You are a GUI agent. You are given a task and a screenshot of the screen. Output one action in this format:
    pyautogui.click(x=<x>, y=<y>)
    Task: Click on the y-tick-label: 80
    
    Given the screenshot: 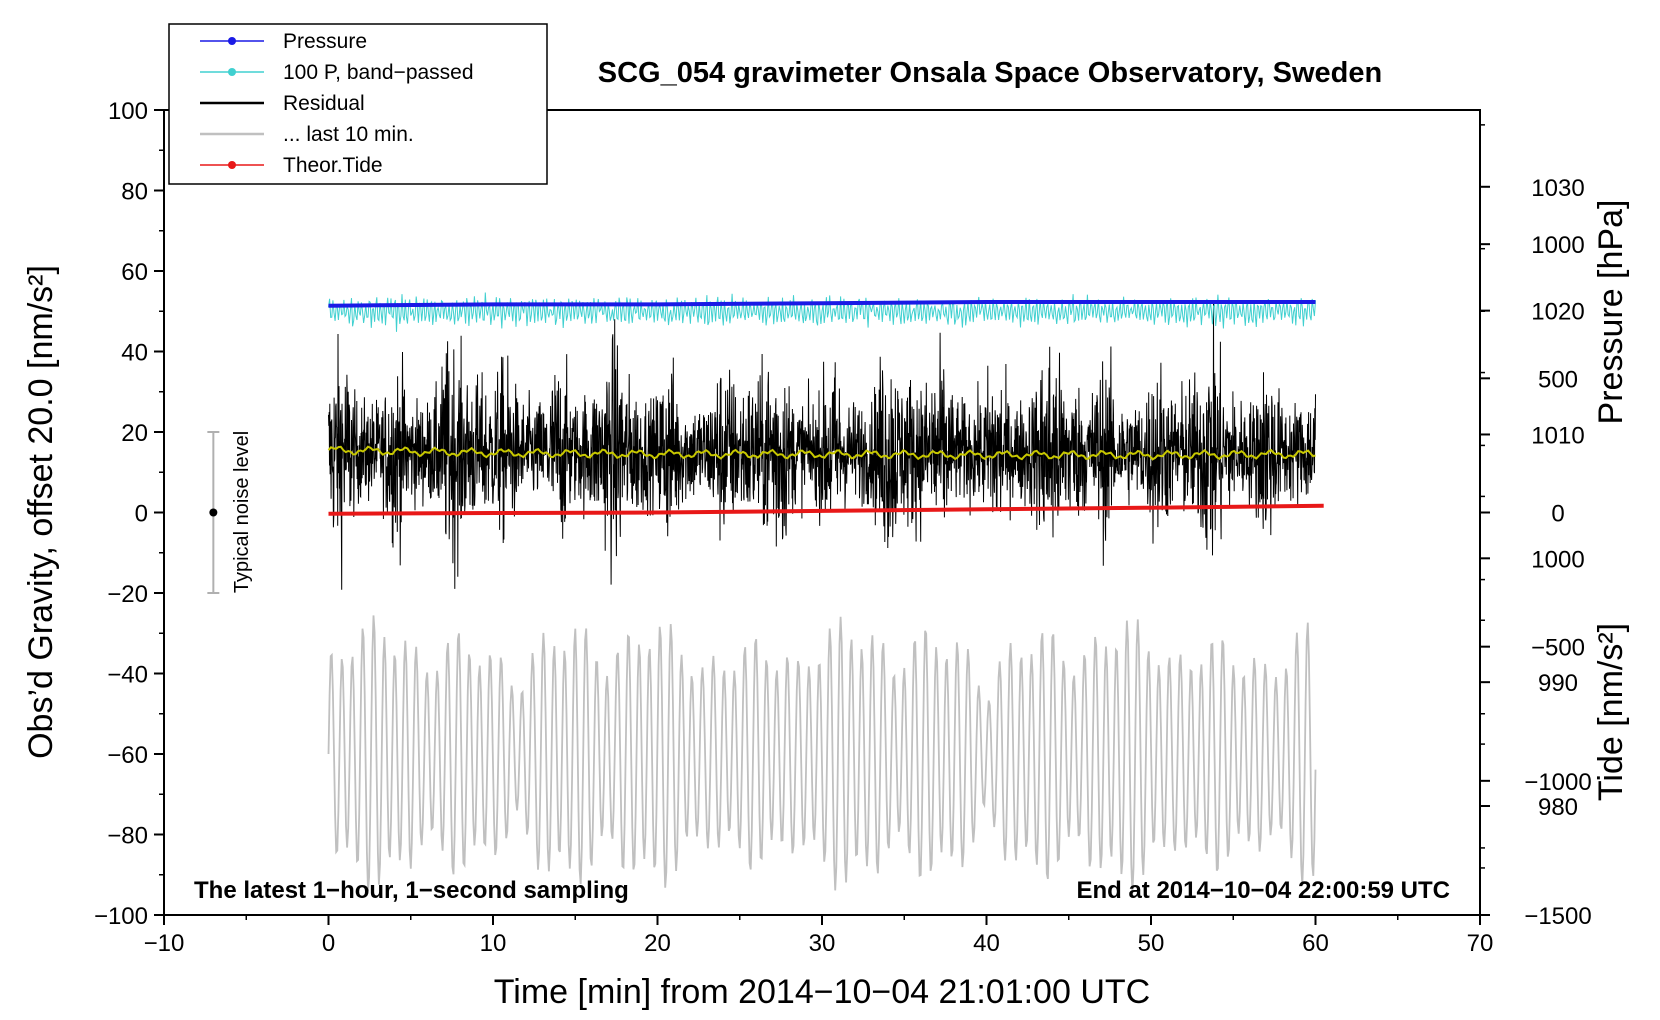 What is the action you would take?
    pyautogui.click(x=134, y=192)
    